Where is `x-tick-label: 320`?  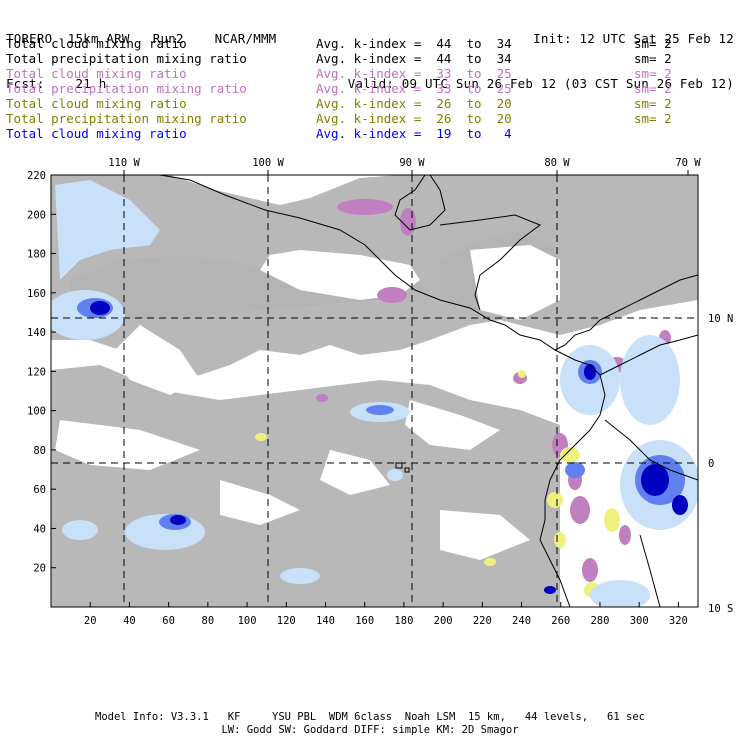
x-tick-label: 320 is located at coordinates (678, 621).